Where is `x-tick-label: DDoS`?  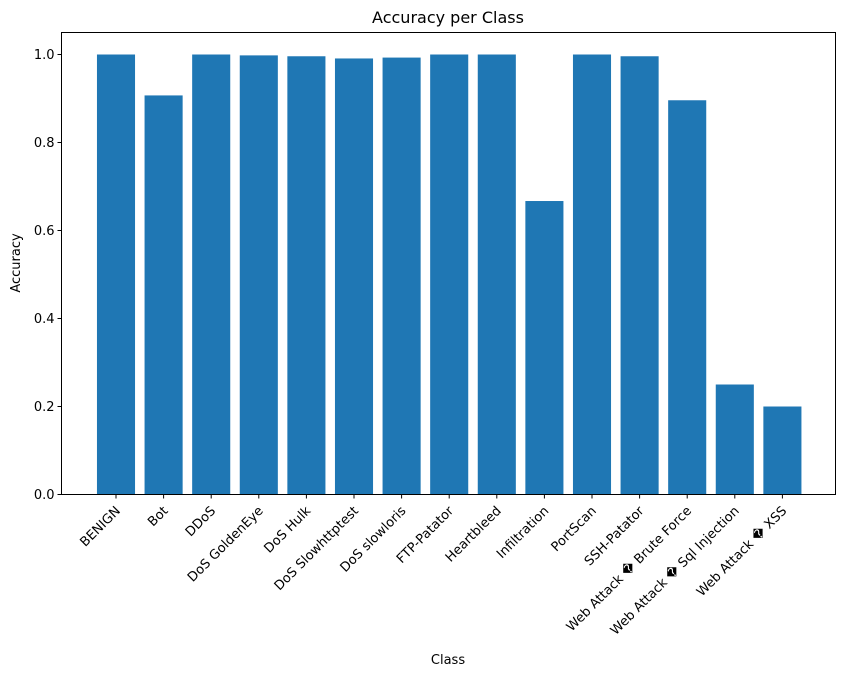
x-tick-label: DDoS is located at coordinates (201, 522).